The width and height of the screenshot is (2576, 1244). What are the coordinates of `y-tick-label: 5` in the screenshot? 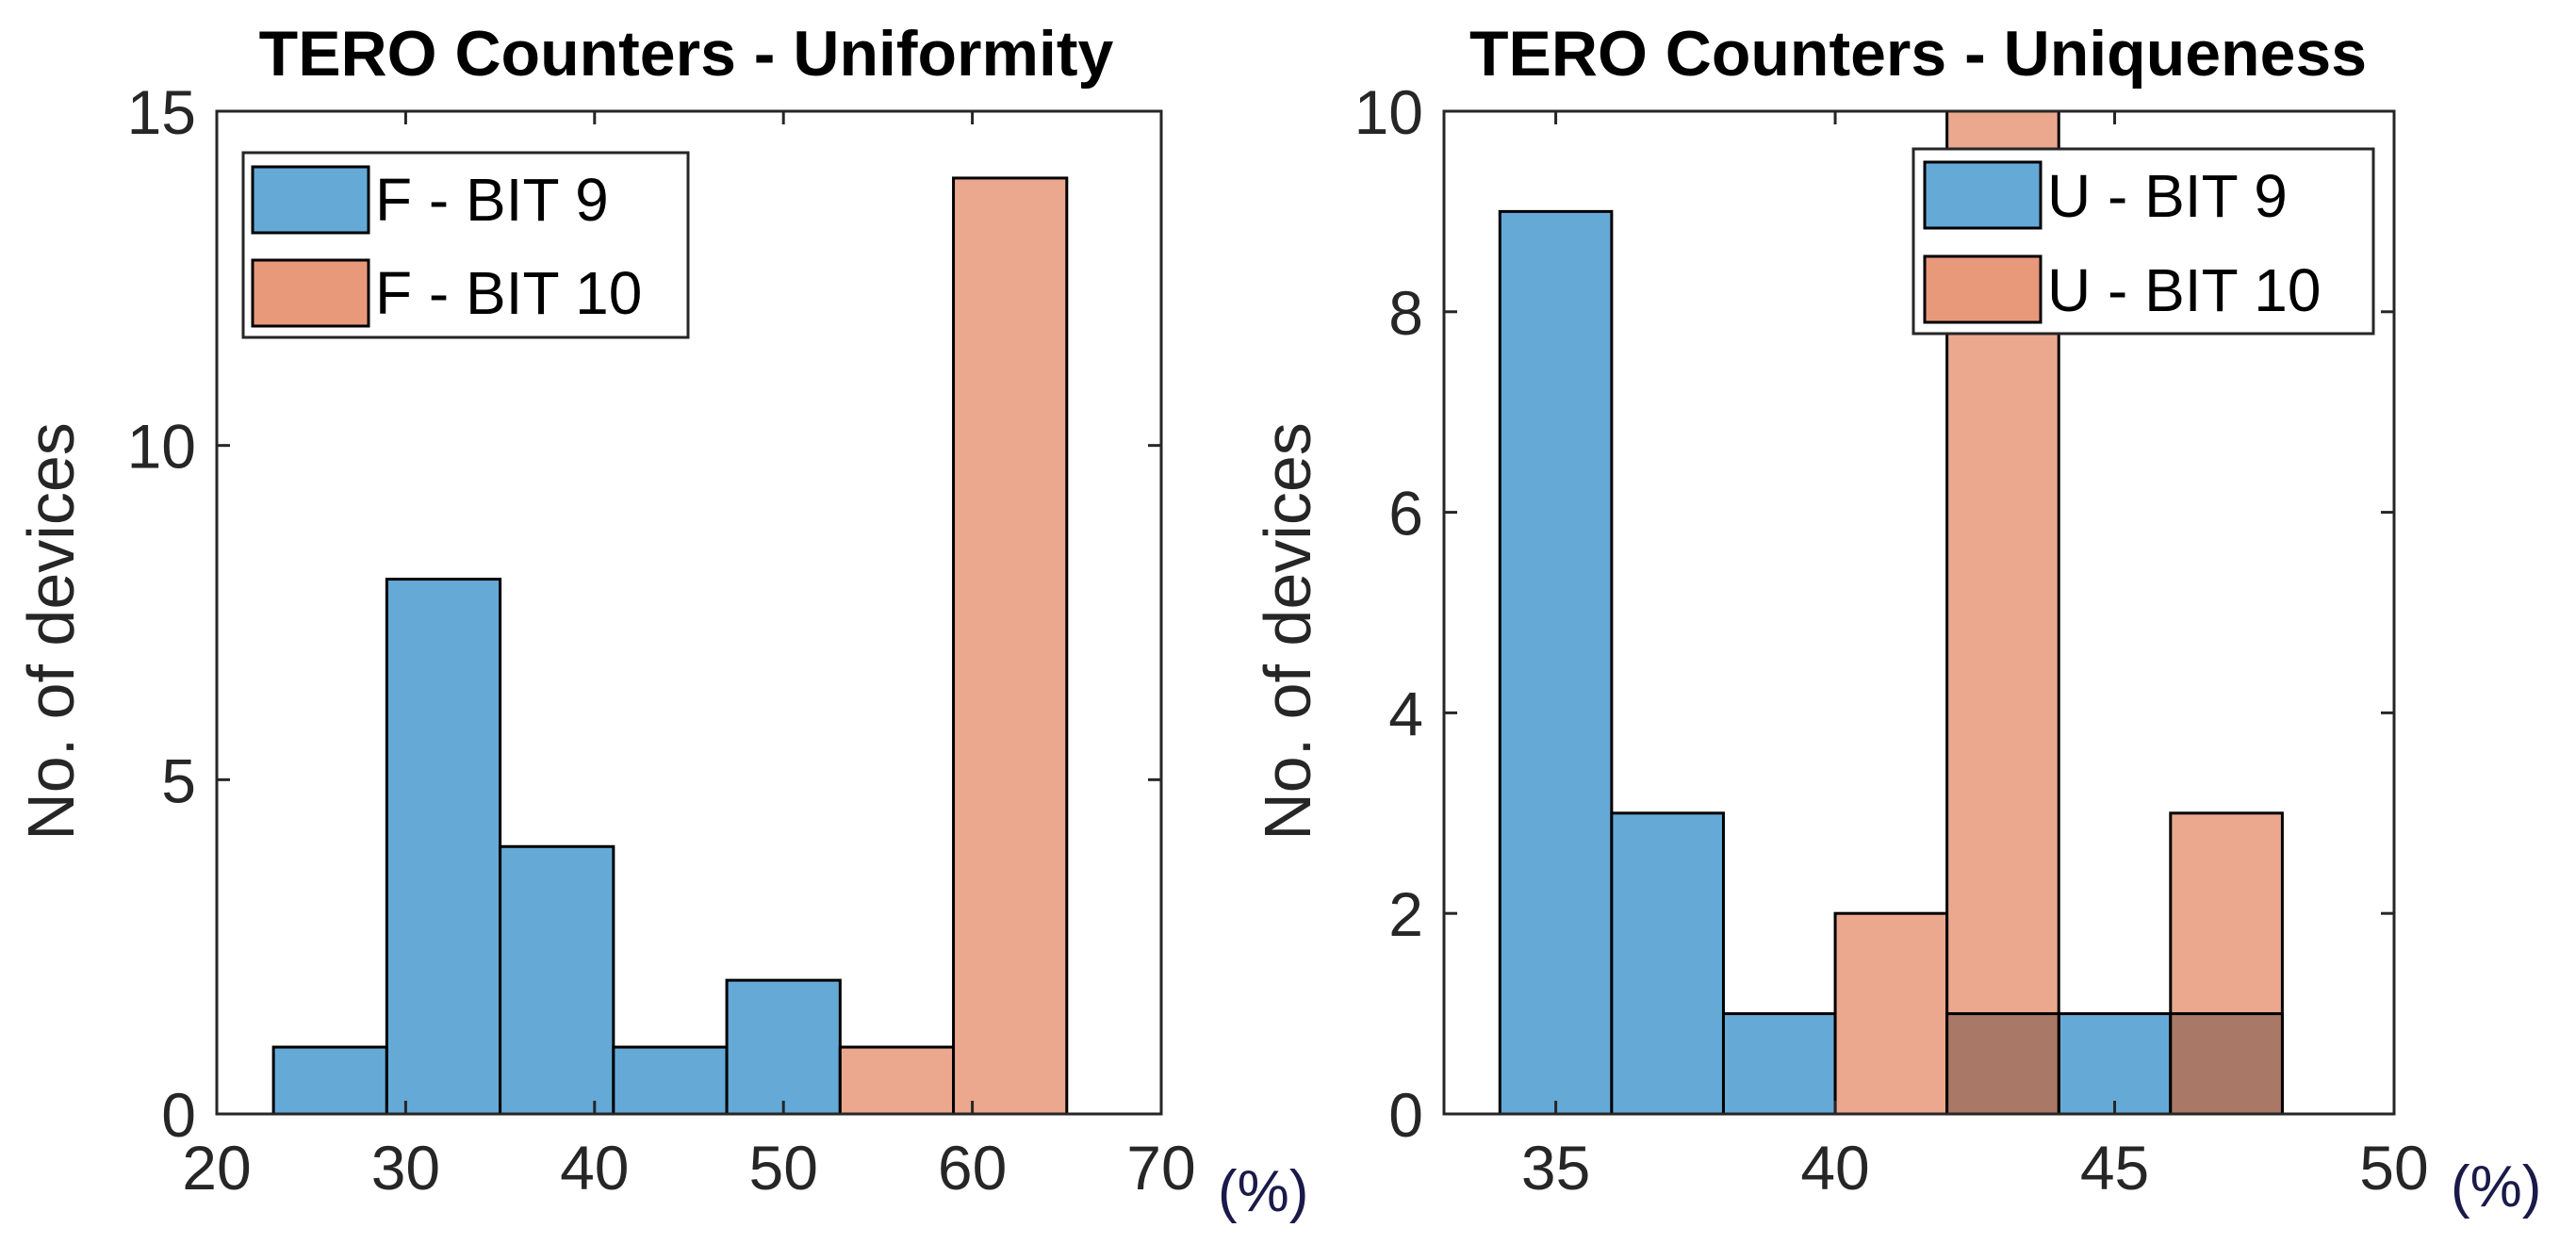 It's located at (178, 780).